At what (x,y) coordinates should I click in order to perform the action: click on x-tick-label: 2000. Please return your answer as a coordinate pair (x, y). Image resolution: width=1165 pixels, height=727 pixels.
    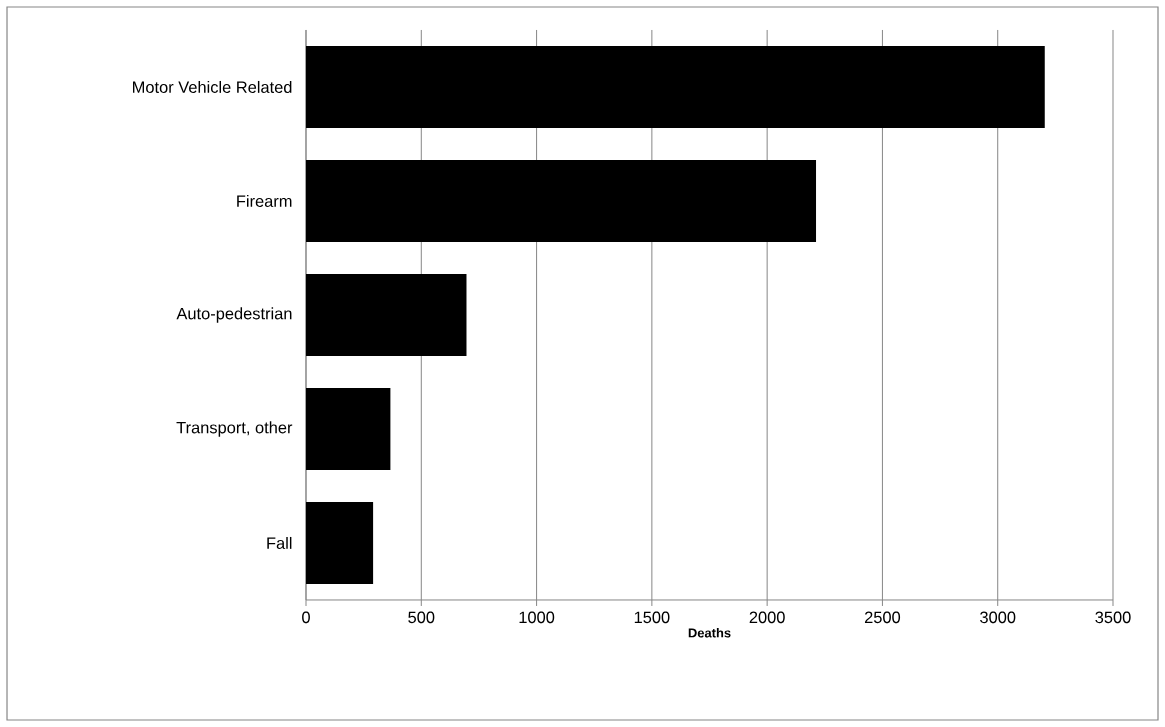
    Looking at the image, I should click on (767, 617).